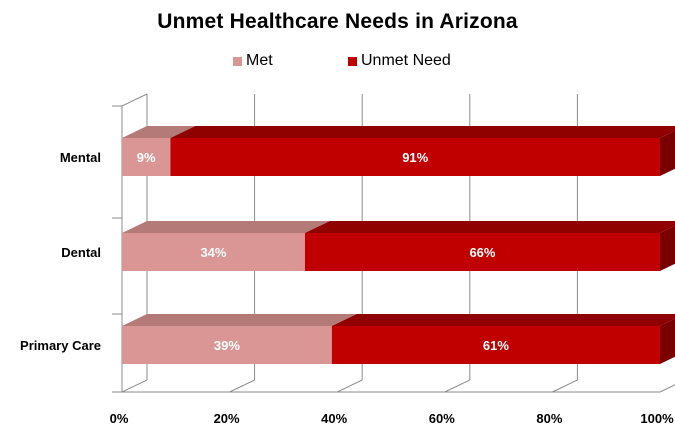  What do you see at coordinates (81, 252) in the screenshot?
I see `category-label: Dental` at bounding box center [81, 252].